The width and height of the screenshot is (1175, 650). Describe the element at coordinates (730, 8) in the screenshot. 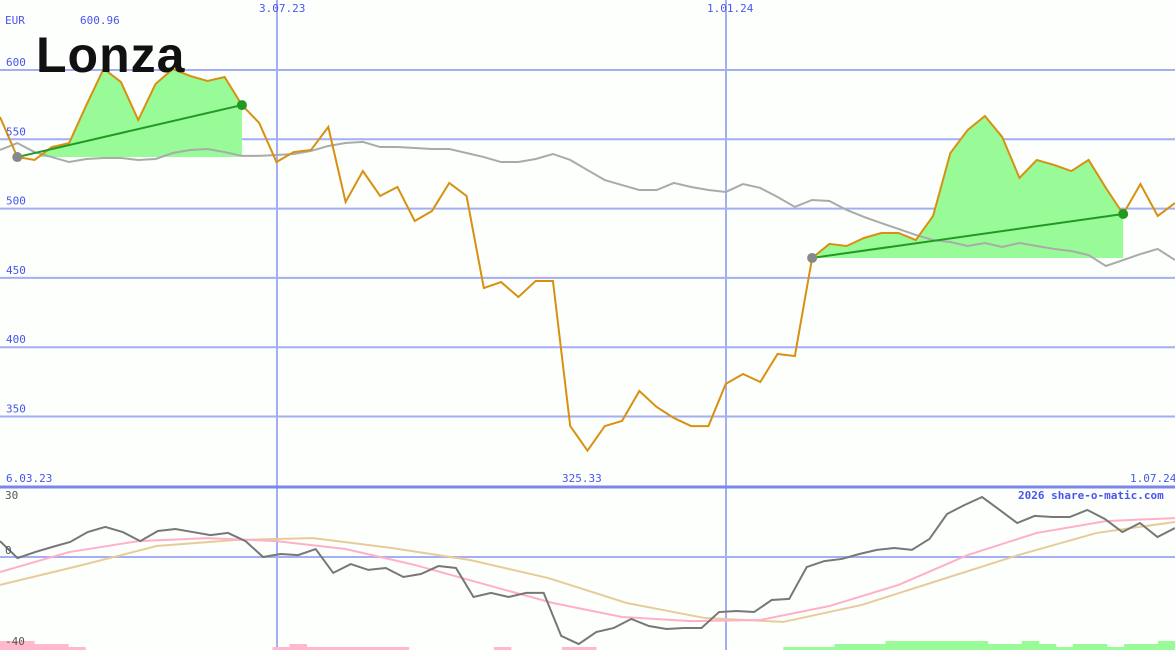

I see `x-label-mid2: 1.01.24` at that location.